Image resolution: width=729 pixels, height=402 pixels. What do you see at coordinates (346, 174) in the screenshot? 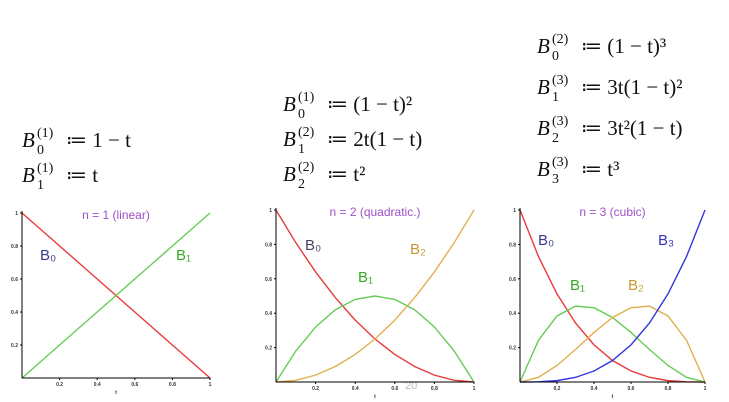
I see `formula-rhs: ≔ t²` at bounding box center [346, 174].